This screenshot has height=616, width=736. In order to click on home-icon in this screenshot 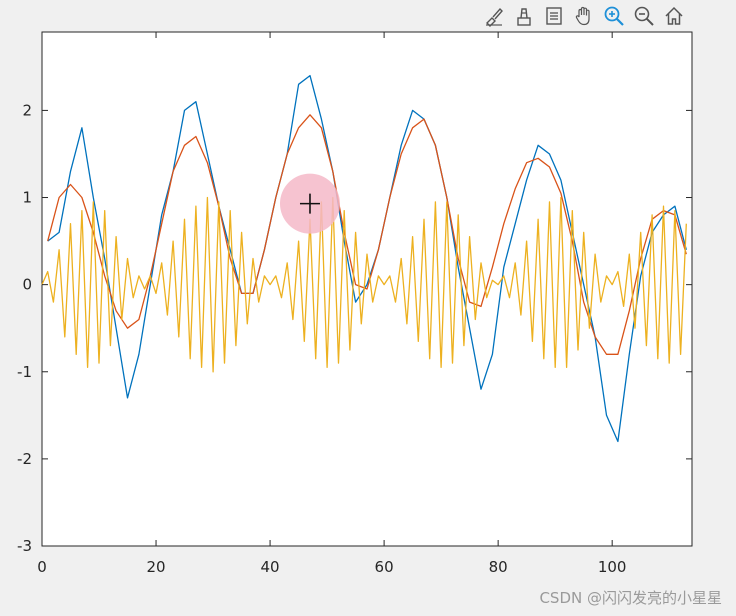, I will do `click(674, 15)`.